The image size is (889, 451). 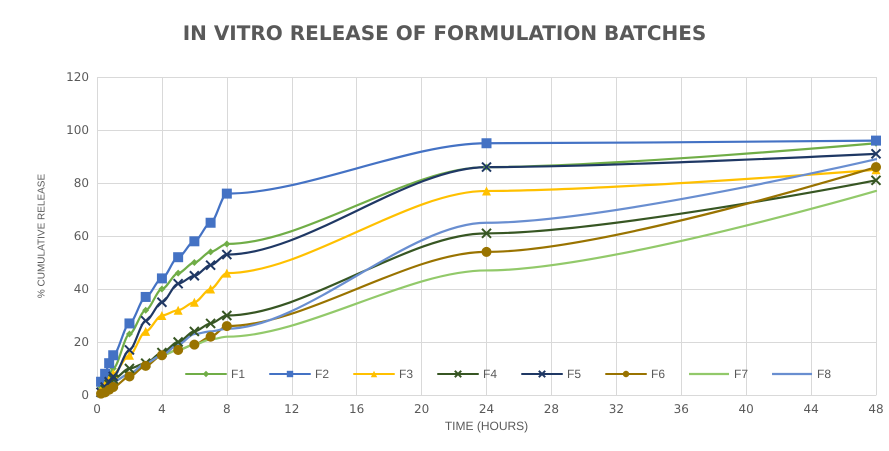 What do you see at coordinates (81, 342) in the screenshot?
I see `y-tick-label: 20` at bounding box center [81, 342].